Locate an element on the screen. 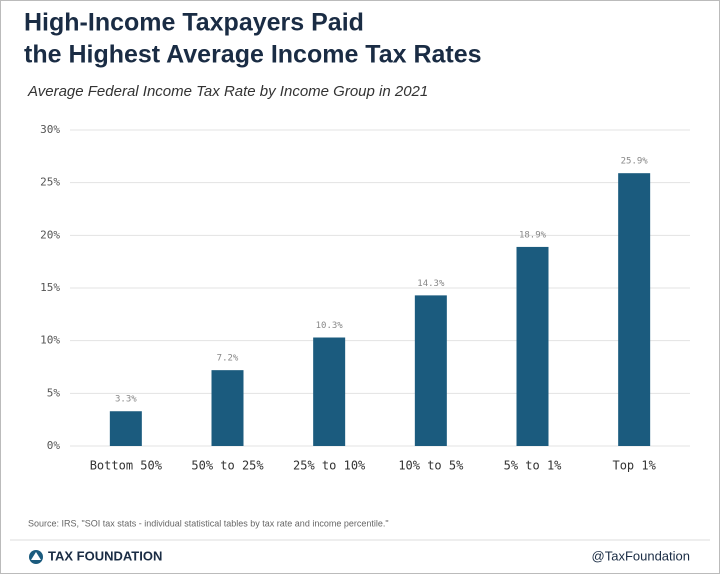  data-label: 18.9% is located at coordinates (533, 235).